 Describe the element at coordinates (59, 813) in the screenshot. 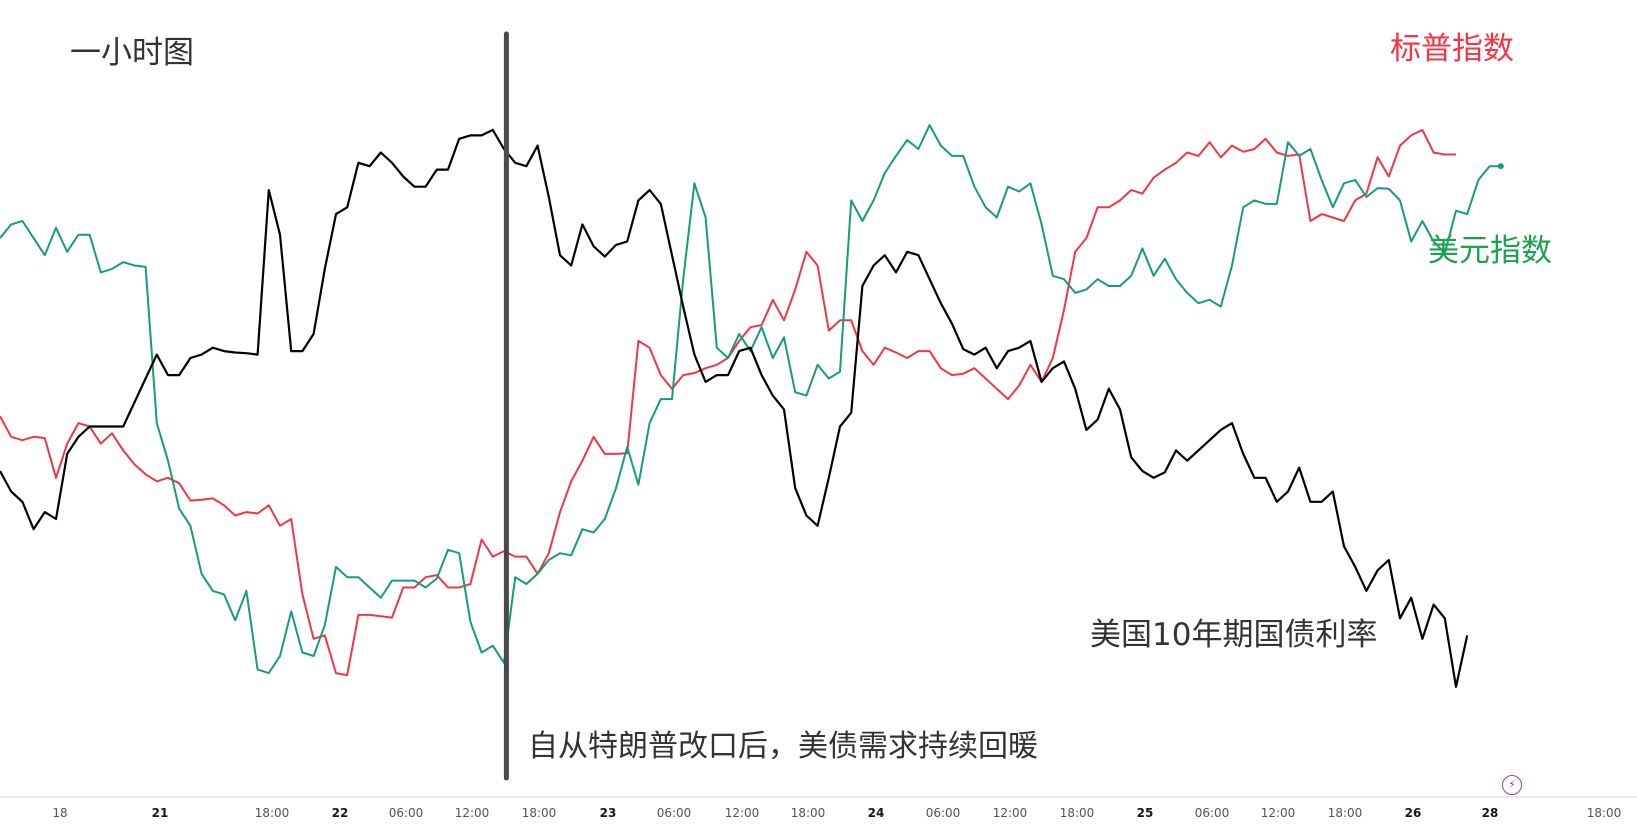

I see `x-tick-label: 18` at that location.